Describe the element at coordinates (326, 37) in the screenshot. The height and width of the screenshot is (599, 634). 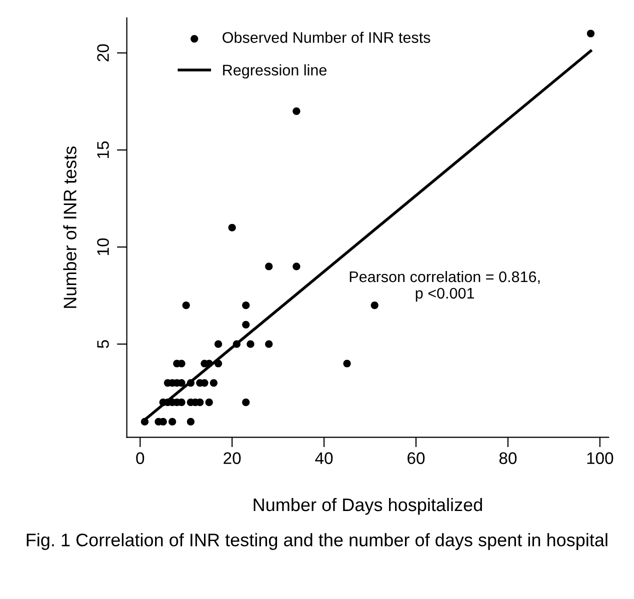
I see `legend-label: Observed Number of INR tests` at that location.